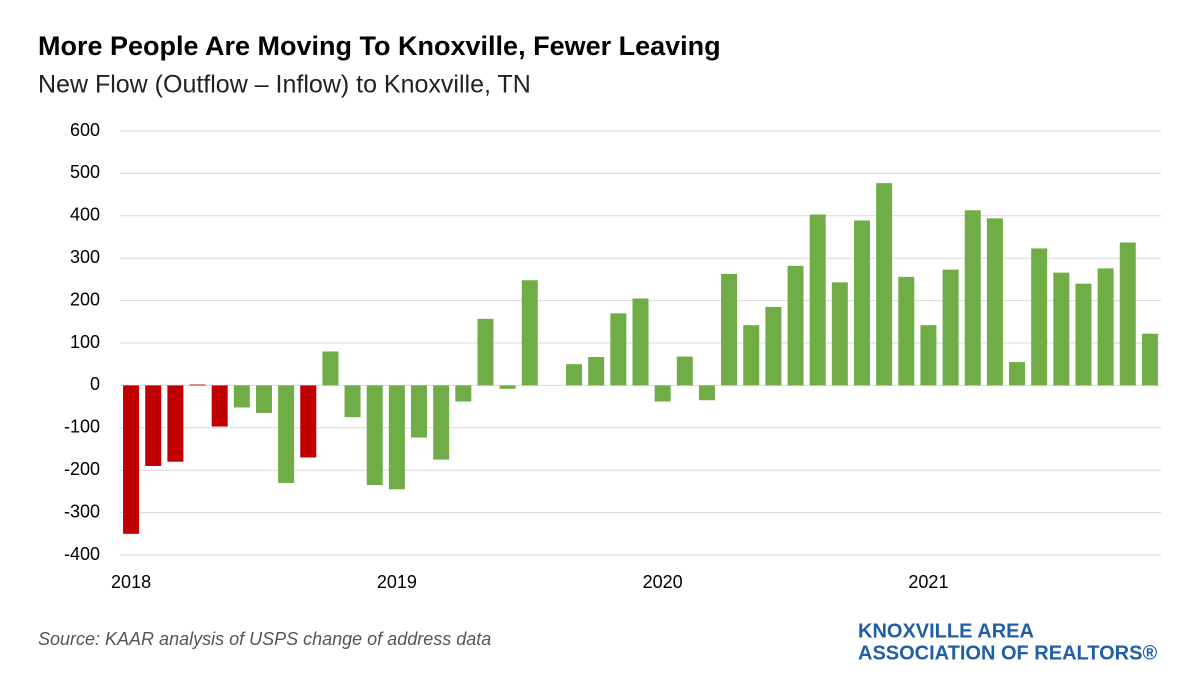 The image size is (1200, 675). What do you see at coordinates (85, 342) in the screenshot?
I see `y-tick-label: 100` at bounding box center [85, 342].